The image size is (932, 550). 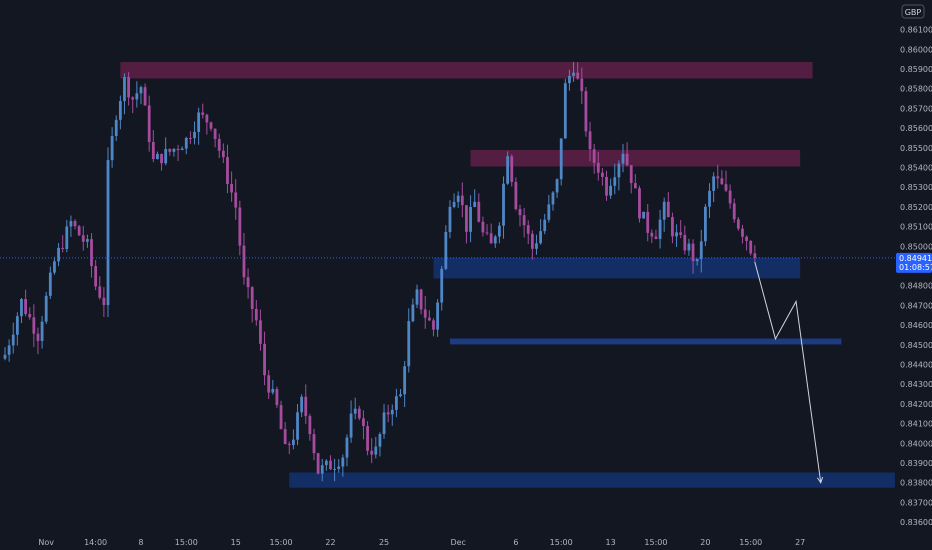 I want to click on currency-button: GBP, so click(x=913, y=11).